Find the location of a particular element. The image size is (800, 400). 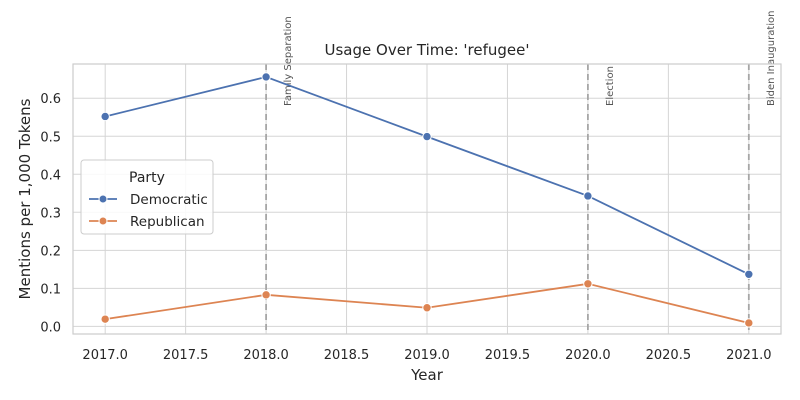

y-tick-label: 0.1 is located at coordinates (50, 289).